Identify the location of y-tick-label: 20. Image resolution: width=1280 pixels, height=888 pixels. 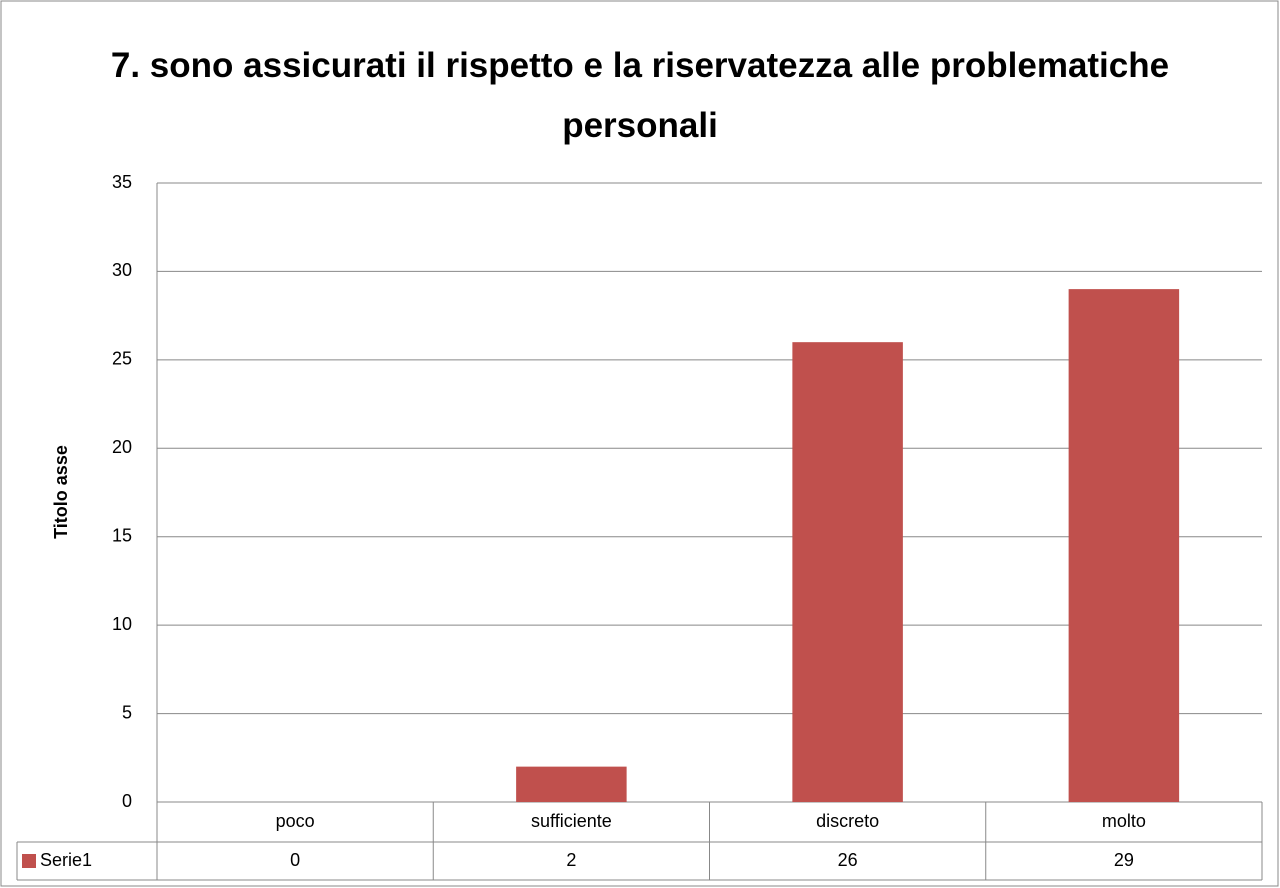
(122, 447).